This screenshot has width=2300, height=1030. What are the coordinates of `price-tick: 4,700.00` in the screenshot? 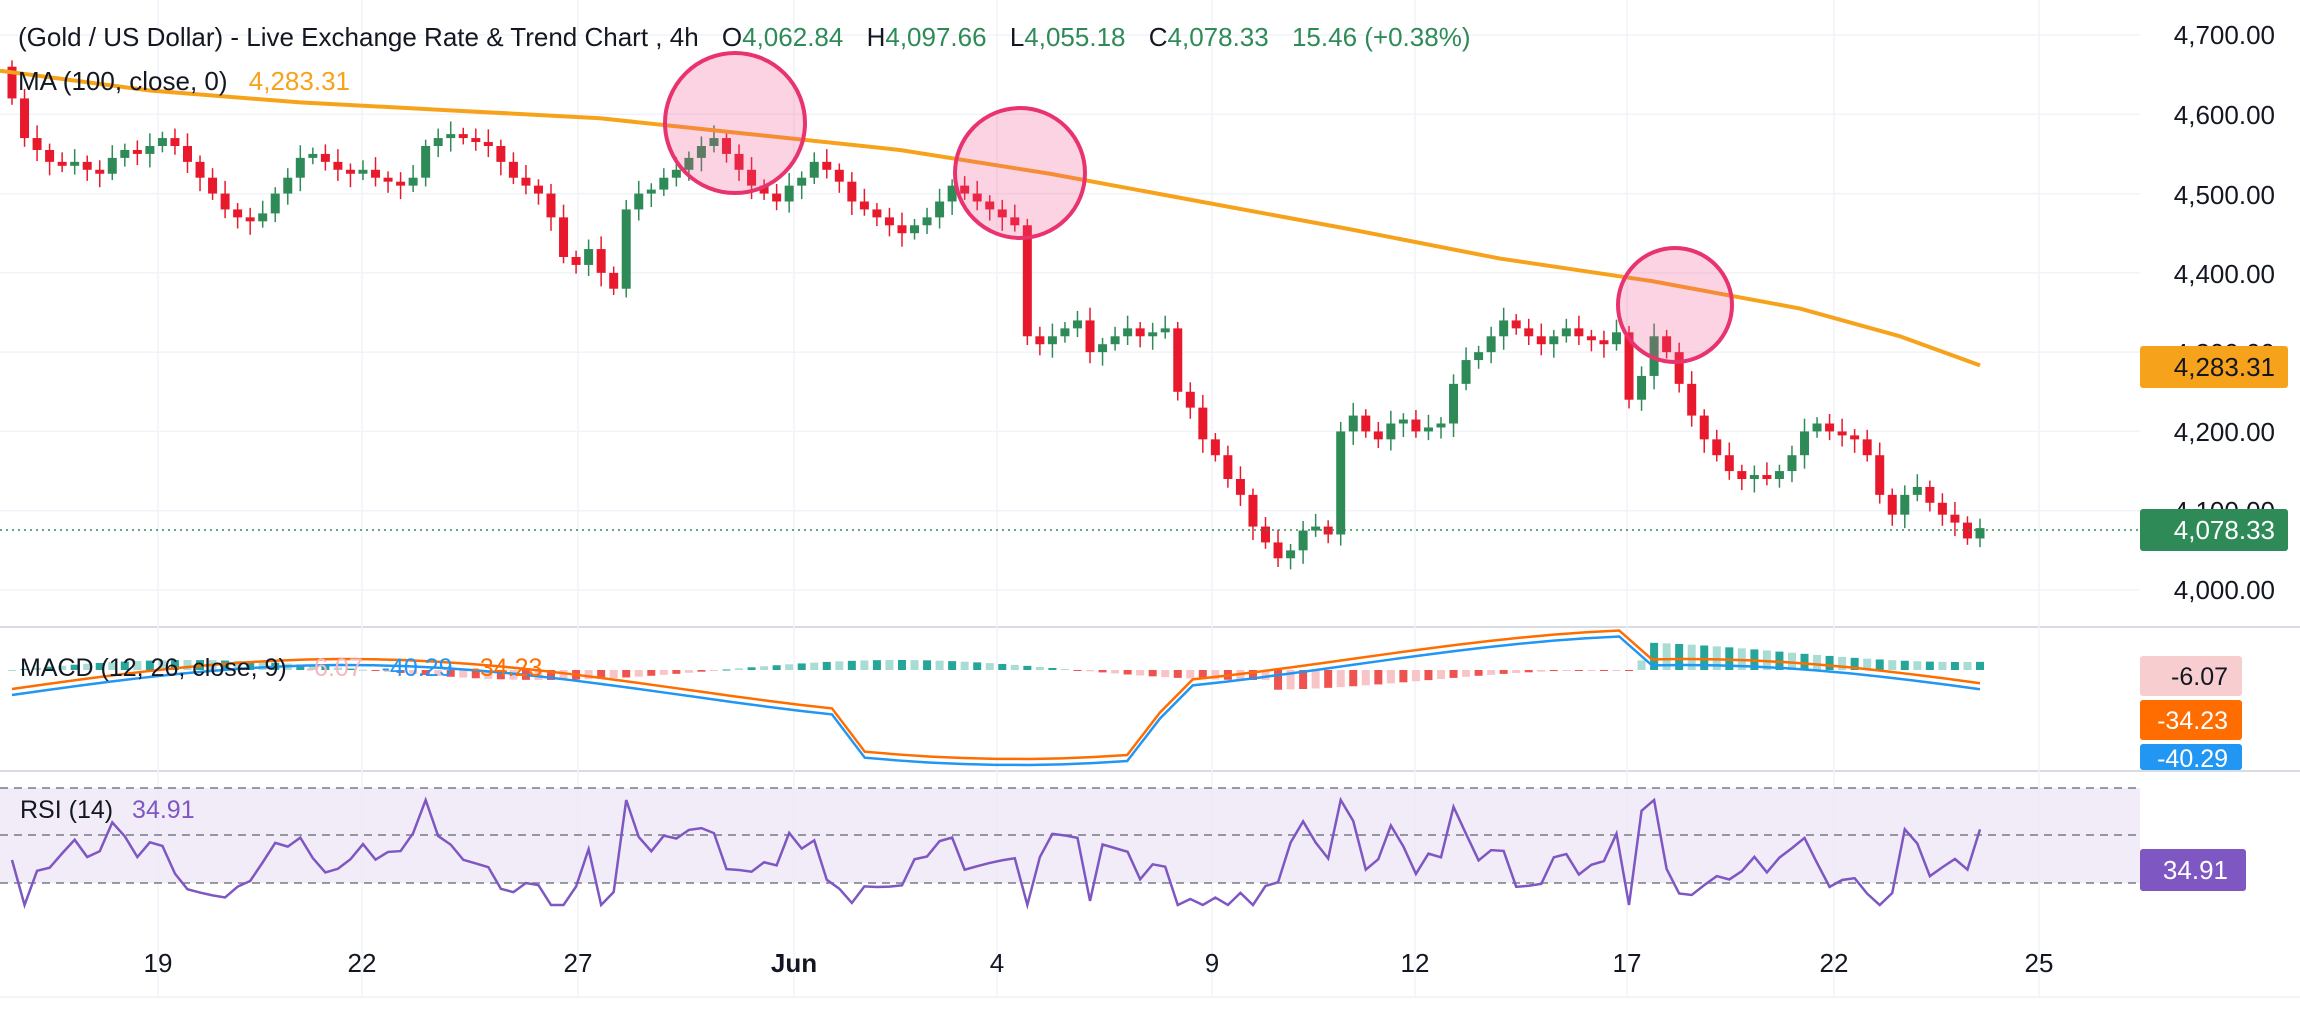 It's located at (2224, 35).